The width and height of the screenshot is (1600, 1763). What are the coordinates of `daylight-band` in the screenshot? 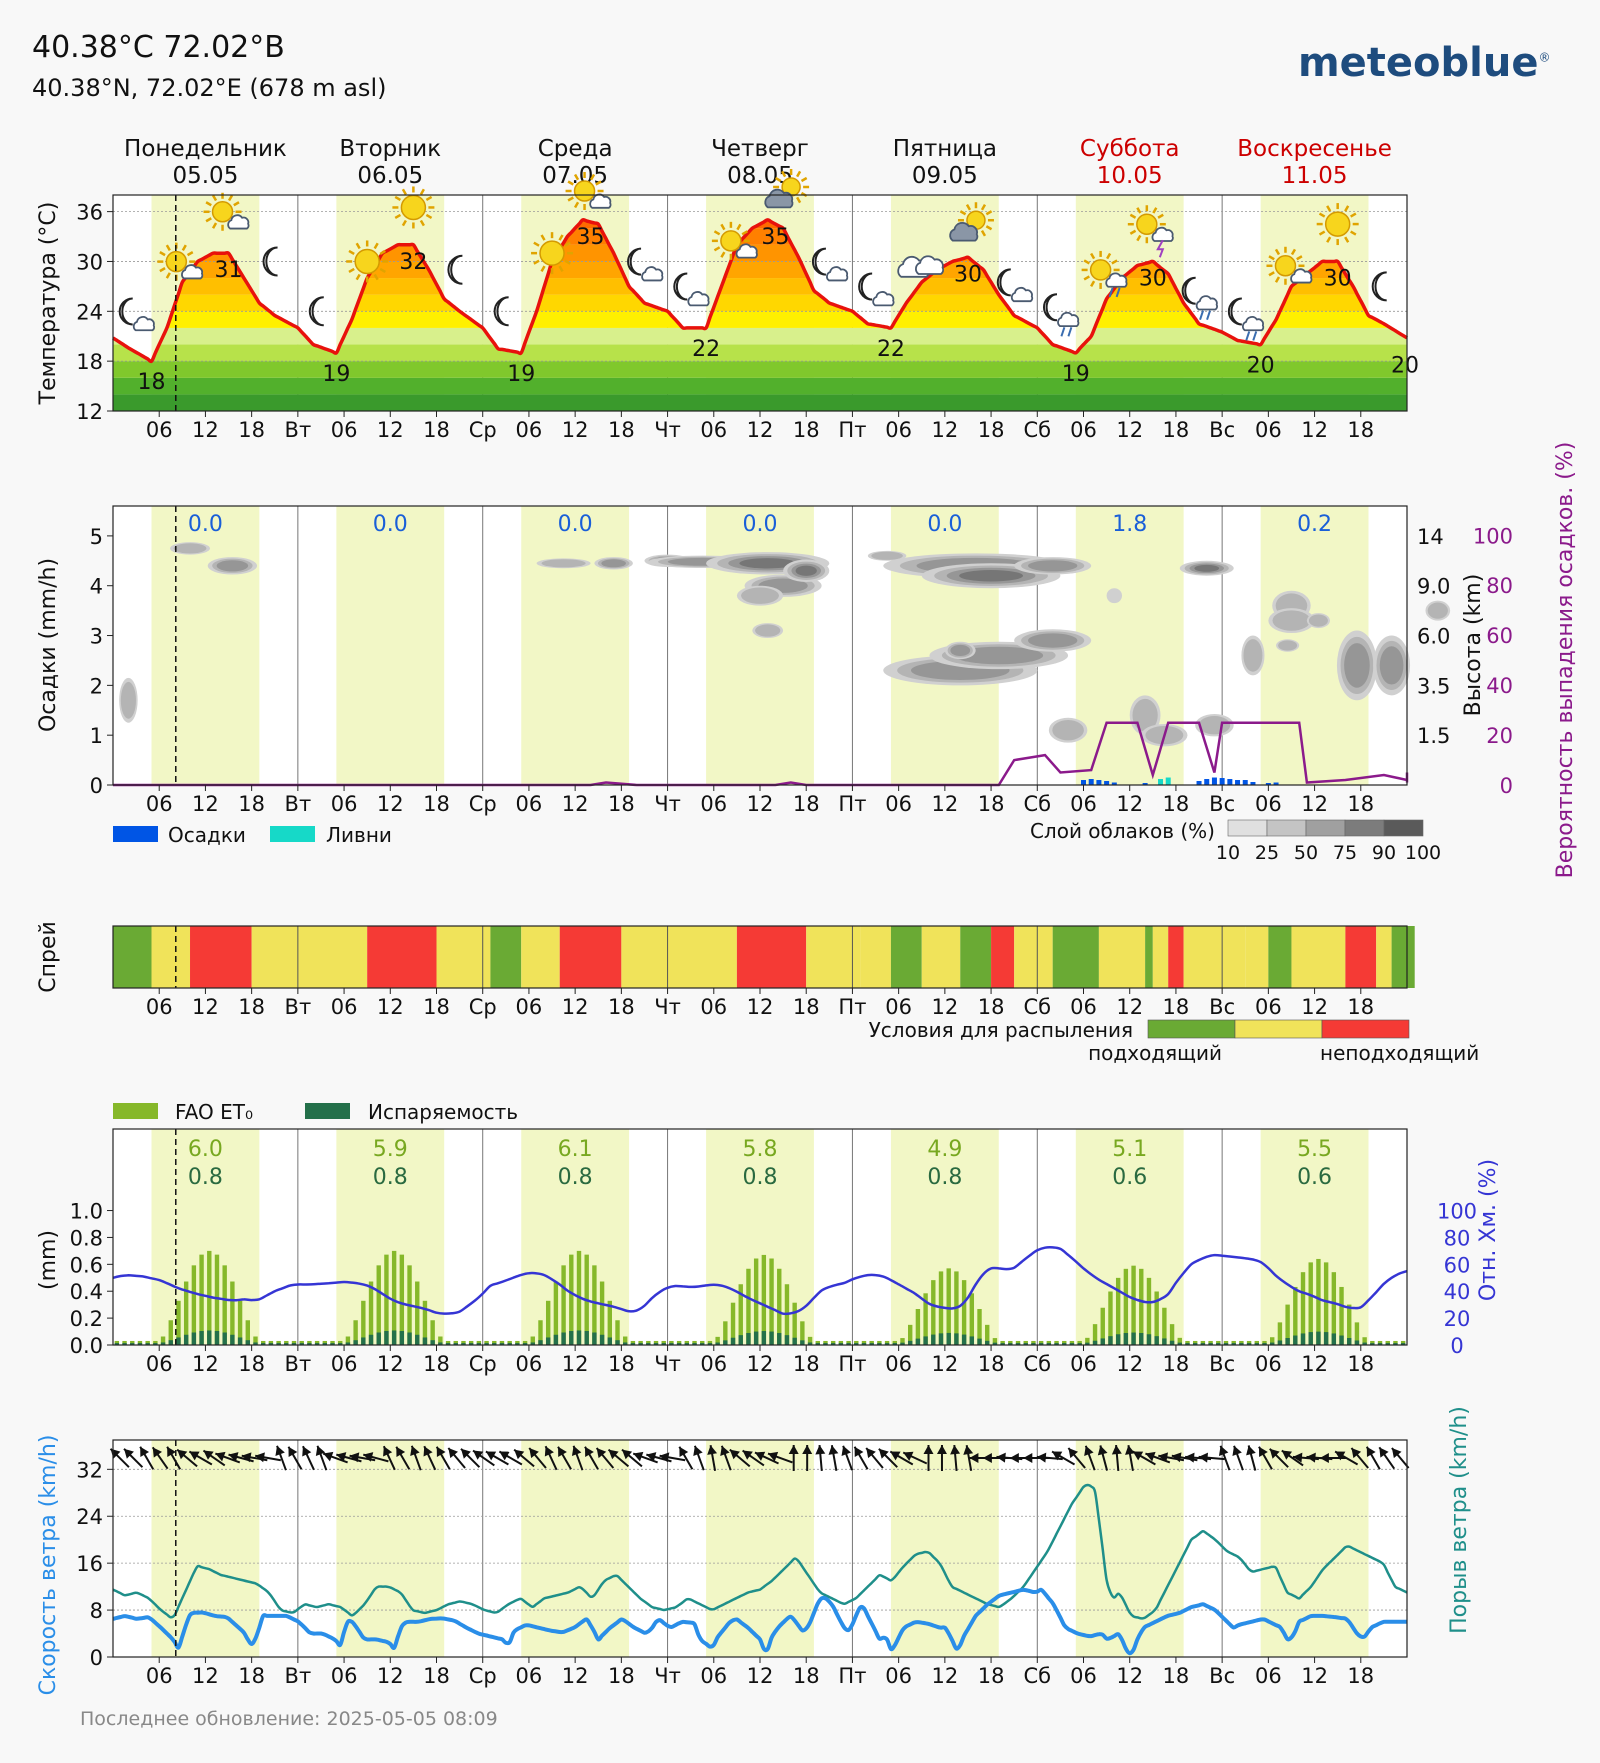 It's located at (205, 1548).